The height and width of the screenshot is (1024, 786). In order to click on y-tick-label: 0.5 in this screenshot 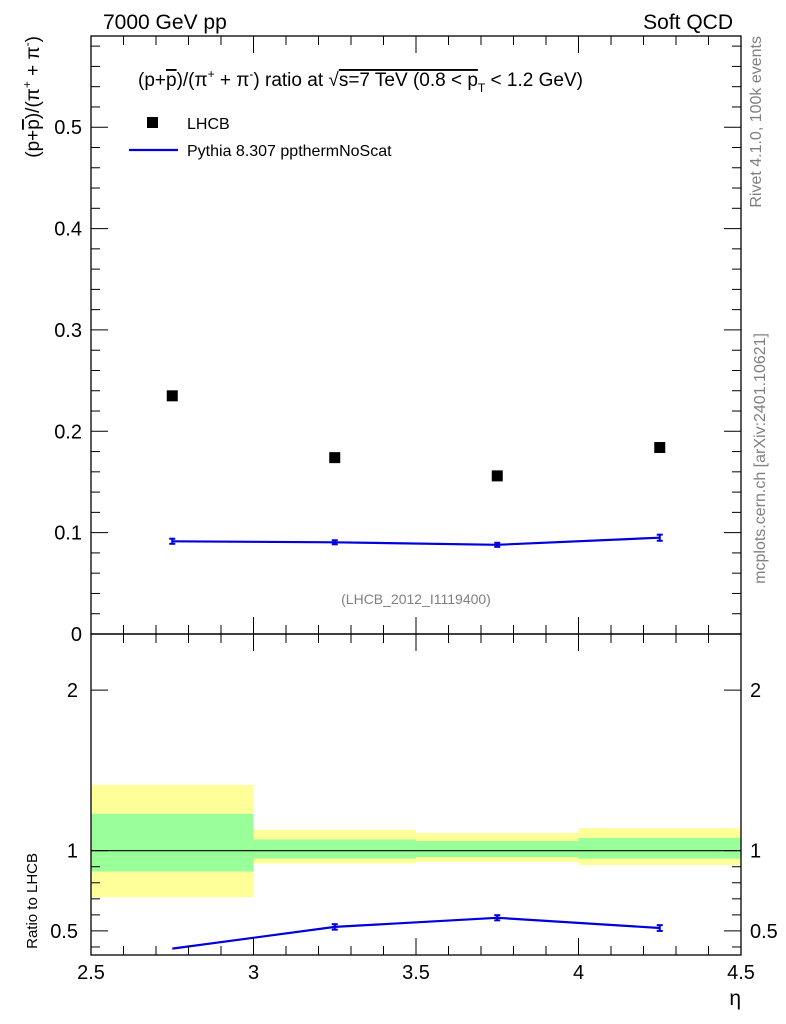, I will do `click(68, 128)`.